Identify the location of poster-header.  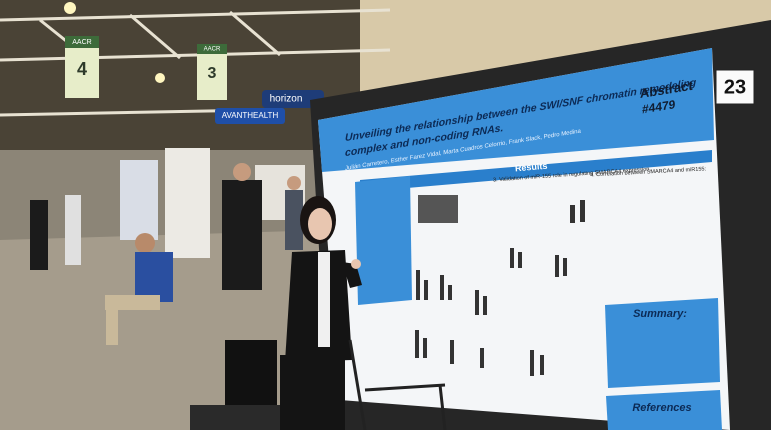
(516, 110).